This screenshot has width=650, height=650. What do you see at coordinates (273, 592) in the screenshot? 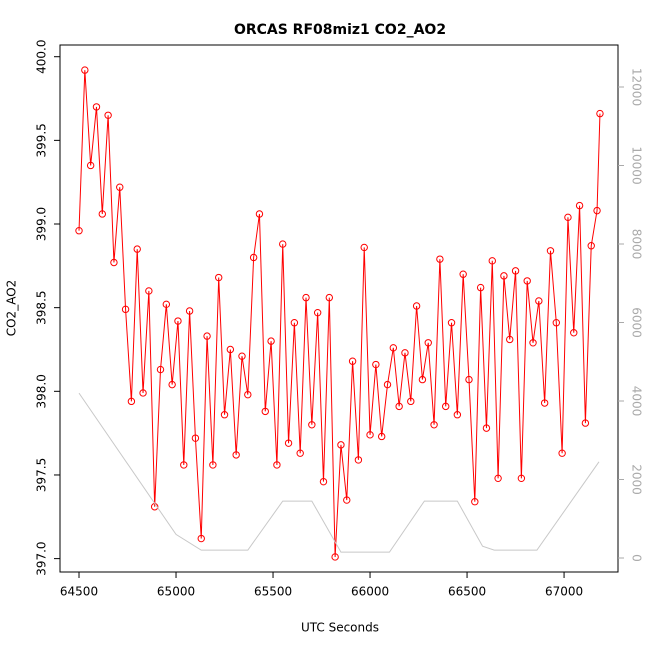
I see `x-tick-label: 65500` at bounding box center [273, 592].